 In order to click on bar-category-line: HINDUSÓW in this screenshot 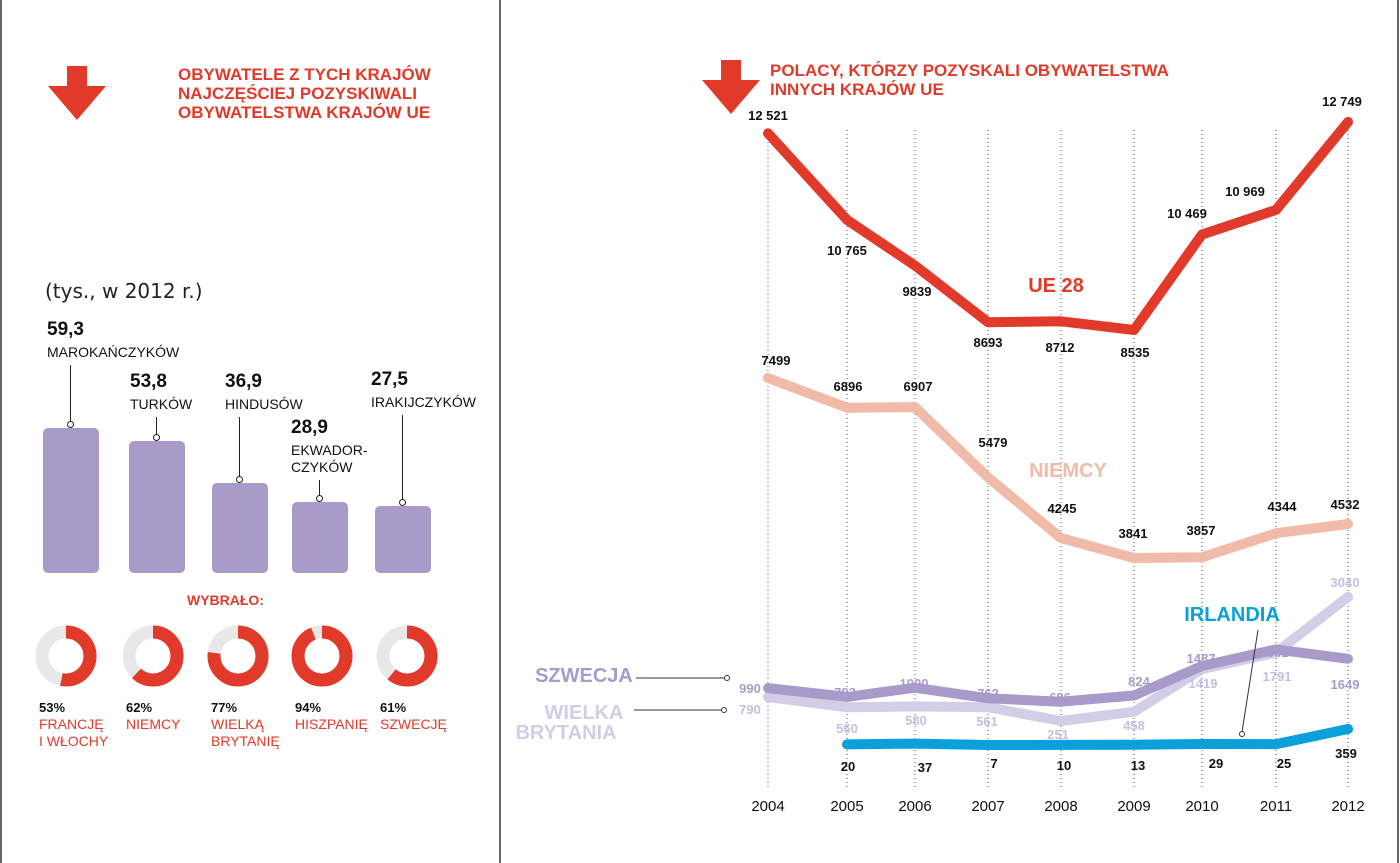, I will do `click(264, 404)`.